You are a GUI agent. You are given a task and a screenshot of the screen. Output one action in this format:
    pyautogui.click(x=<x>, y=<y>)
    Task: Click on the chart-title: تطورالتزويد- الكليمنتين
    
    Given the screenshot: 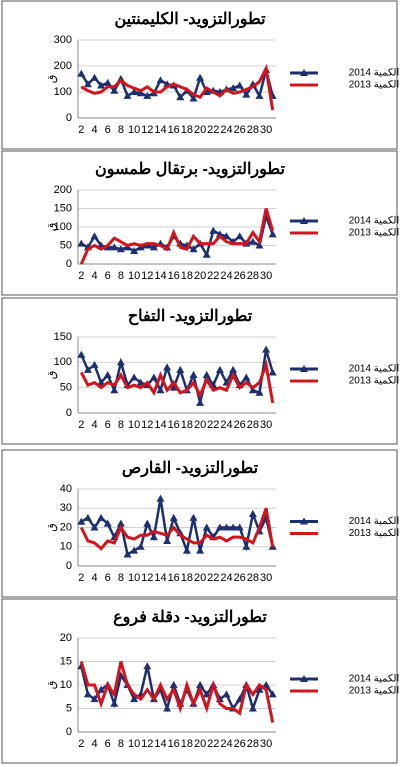 What is the action you would take?
    pyautogui.click(x=190, y=20)
    